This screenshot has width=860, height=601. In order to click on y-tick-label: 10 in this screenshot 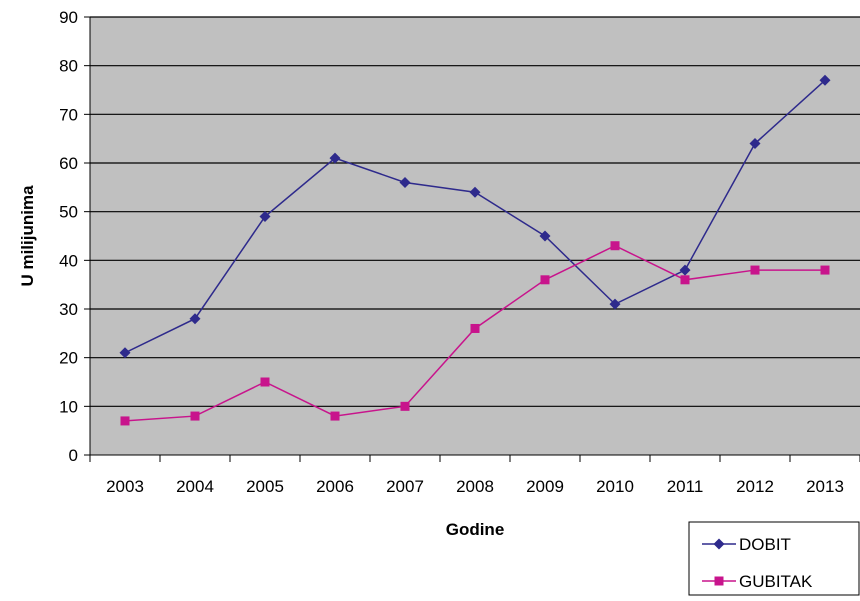, I will do `click(68, 406)`.